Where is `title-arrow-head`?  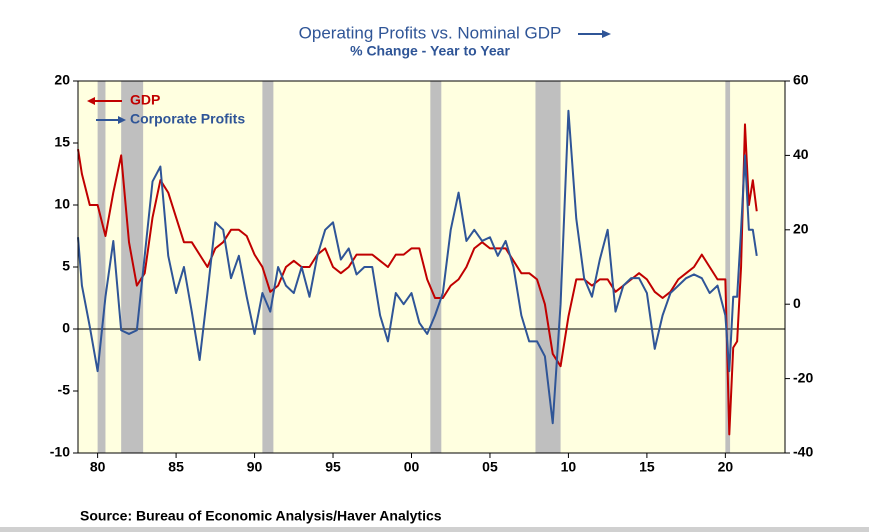
title-arrow-head is located at coordinates (606, 34).